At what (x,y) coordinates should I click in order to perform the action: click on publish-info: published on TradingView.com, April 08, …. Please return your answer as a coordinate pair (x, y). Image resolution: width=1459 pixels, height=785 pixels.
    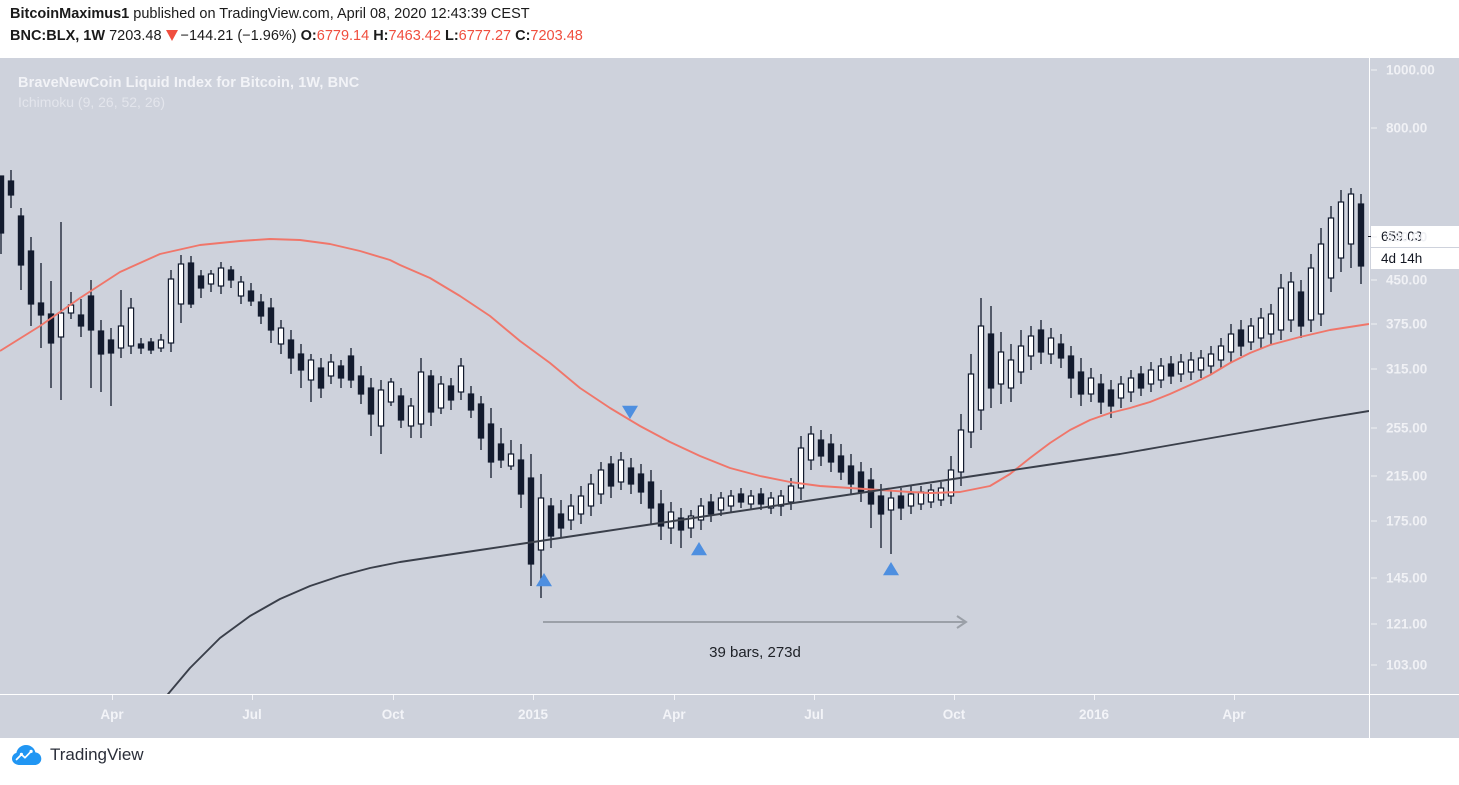
    Looking at the image, I should click on (331, 14).